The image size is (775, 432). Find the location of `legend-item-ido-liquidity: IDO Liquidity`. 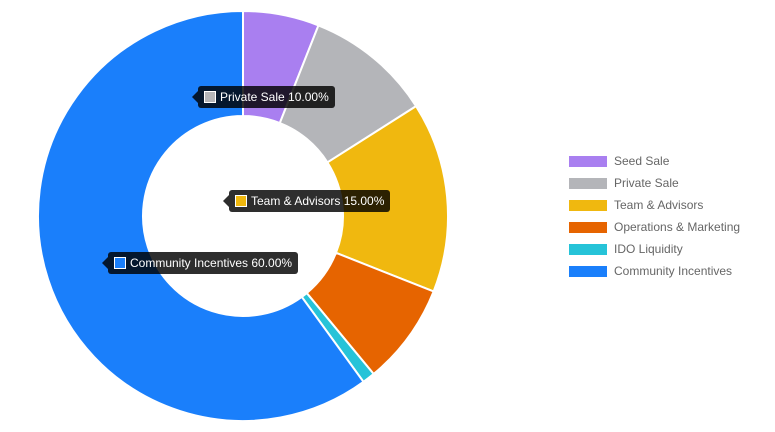

legend-item-ido-liquidity: IDO Liquidity is located at coordinates (654, 249).